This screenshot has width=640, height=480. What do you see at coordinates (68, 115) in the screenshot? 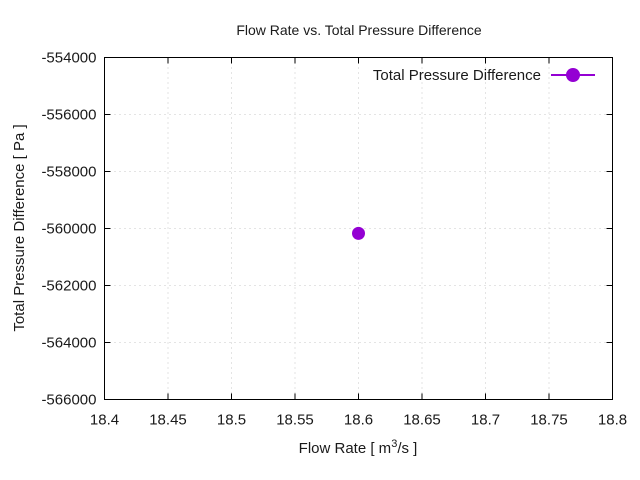
I see `y-tick-label: -556000` at bounding box center [68, 115].